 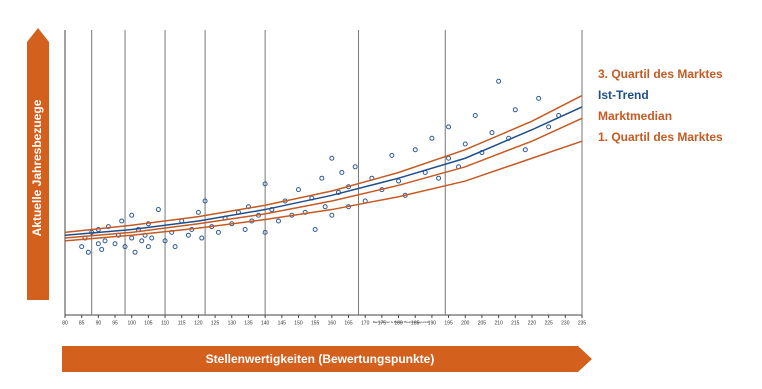 I want to click on x-tick-label: 185, so click(x=415, y=323).